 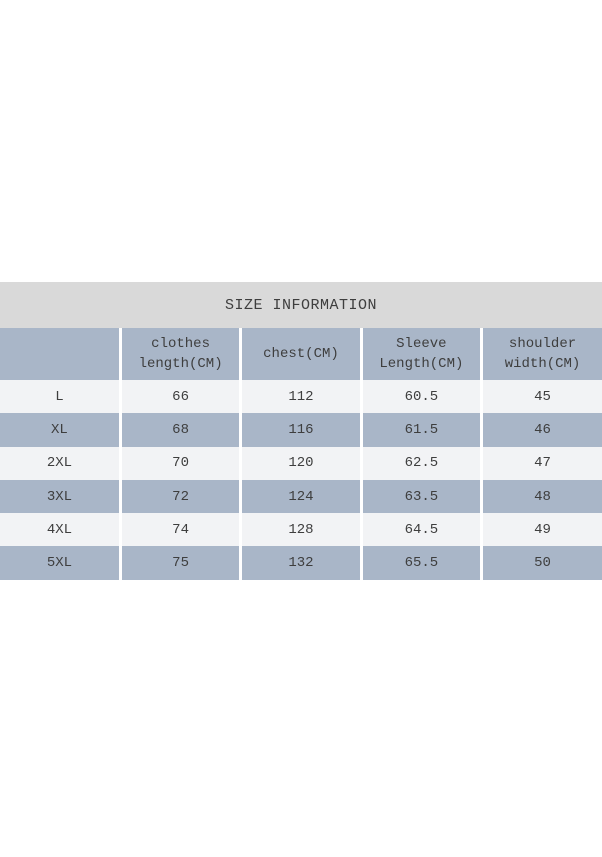 What do you see at coordinates (59, 463) in the screenshot?
I see `cell-size: 2XL` at bounding box center [59, 463].